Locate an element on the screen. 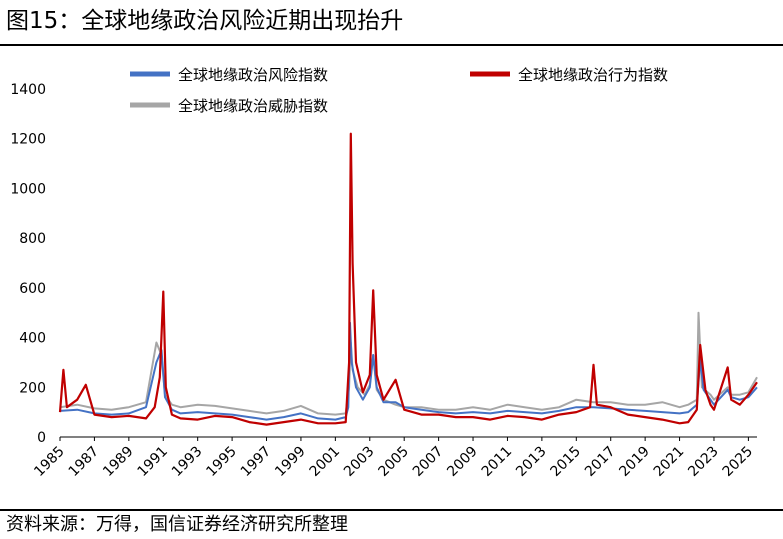 The image size is (783, 539). y-tick-label: 400 is located at coordinates (32, 339).